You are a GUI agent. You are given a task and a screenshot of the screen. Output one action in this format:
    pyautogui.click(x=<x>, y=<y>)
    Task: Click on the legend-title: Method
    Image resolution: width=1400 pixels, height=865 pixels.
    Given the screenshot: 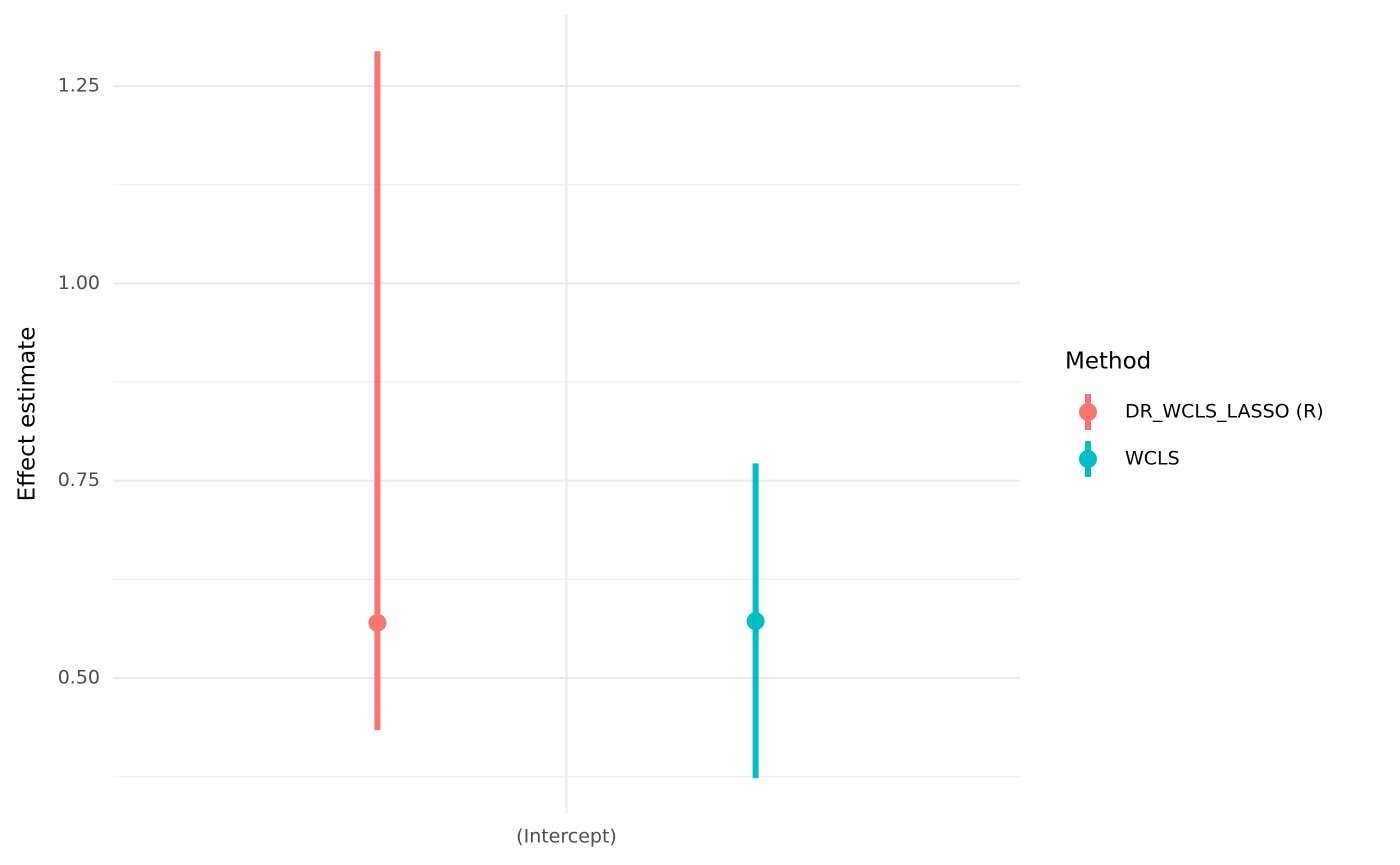 What is the action you would take?
    pyautogui.click(x=1108, y=362)
    